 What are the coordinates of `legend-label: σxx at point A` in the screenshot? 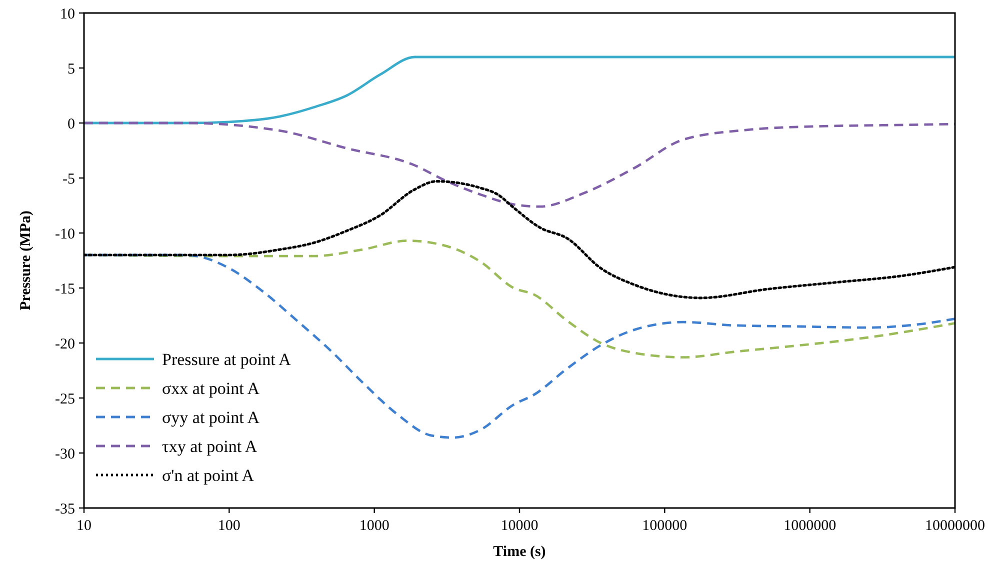 It's located at (211, 388).